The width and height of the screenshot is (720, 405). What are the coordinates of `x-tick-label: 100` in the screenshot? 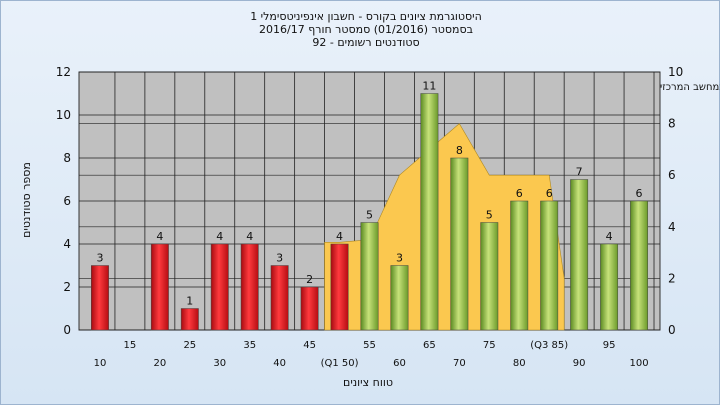 It's located at (638, 363).